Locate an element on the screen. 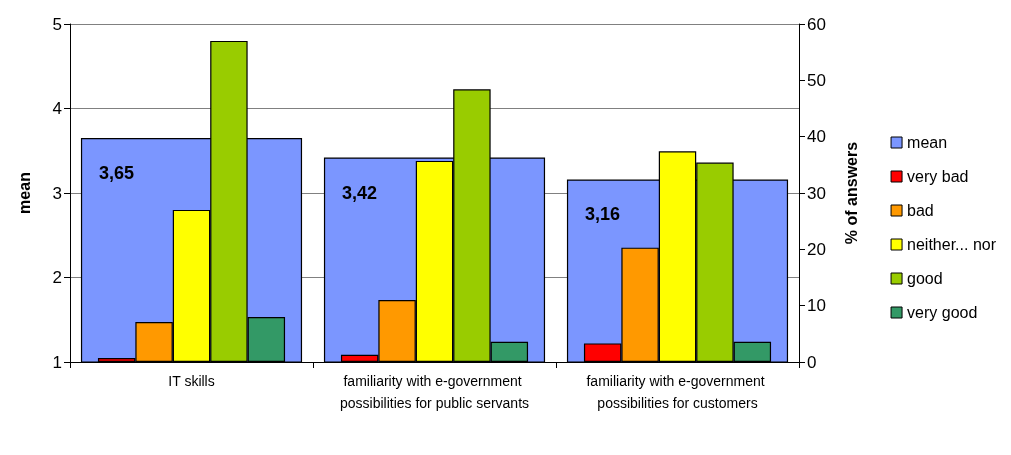 This screenshot has height=455, width=1011. y2-axis-title: % of answers is located at coordinates (851, 193).